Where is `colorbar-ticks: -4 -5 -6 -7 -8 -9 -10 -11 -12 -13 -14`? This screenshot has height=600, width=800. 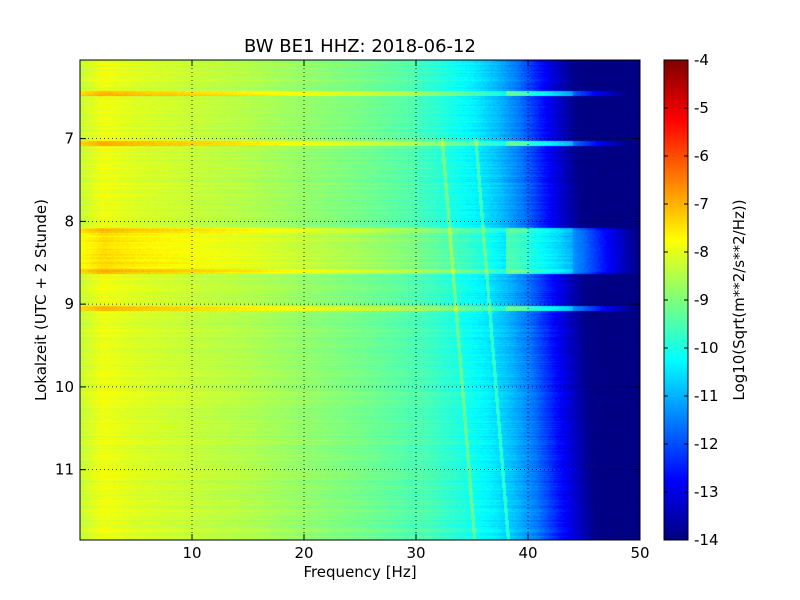
colorbar-ticks: -4 -5 -6 -7 -8 -9 -10 -11 -12 -13 -14 is located at coordinates (691, 300).